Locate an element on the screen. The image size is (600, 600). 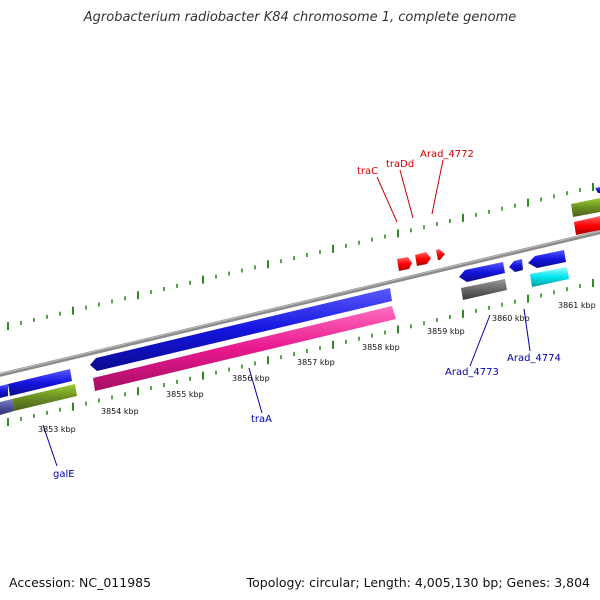
scale-label: 3855 kbp is located at coordinates (185, 394).